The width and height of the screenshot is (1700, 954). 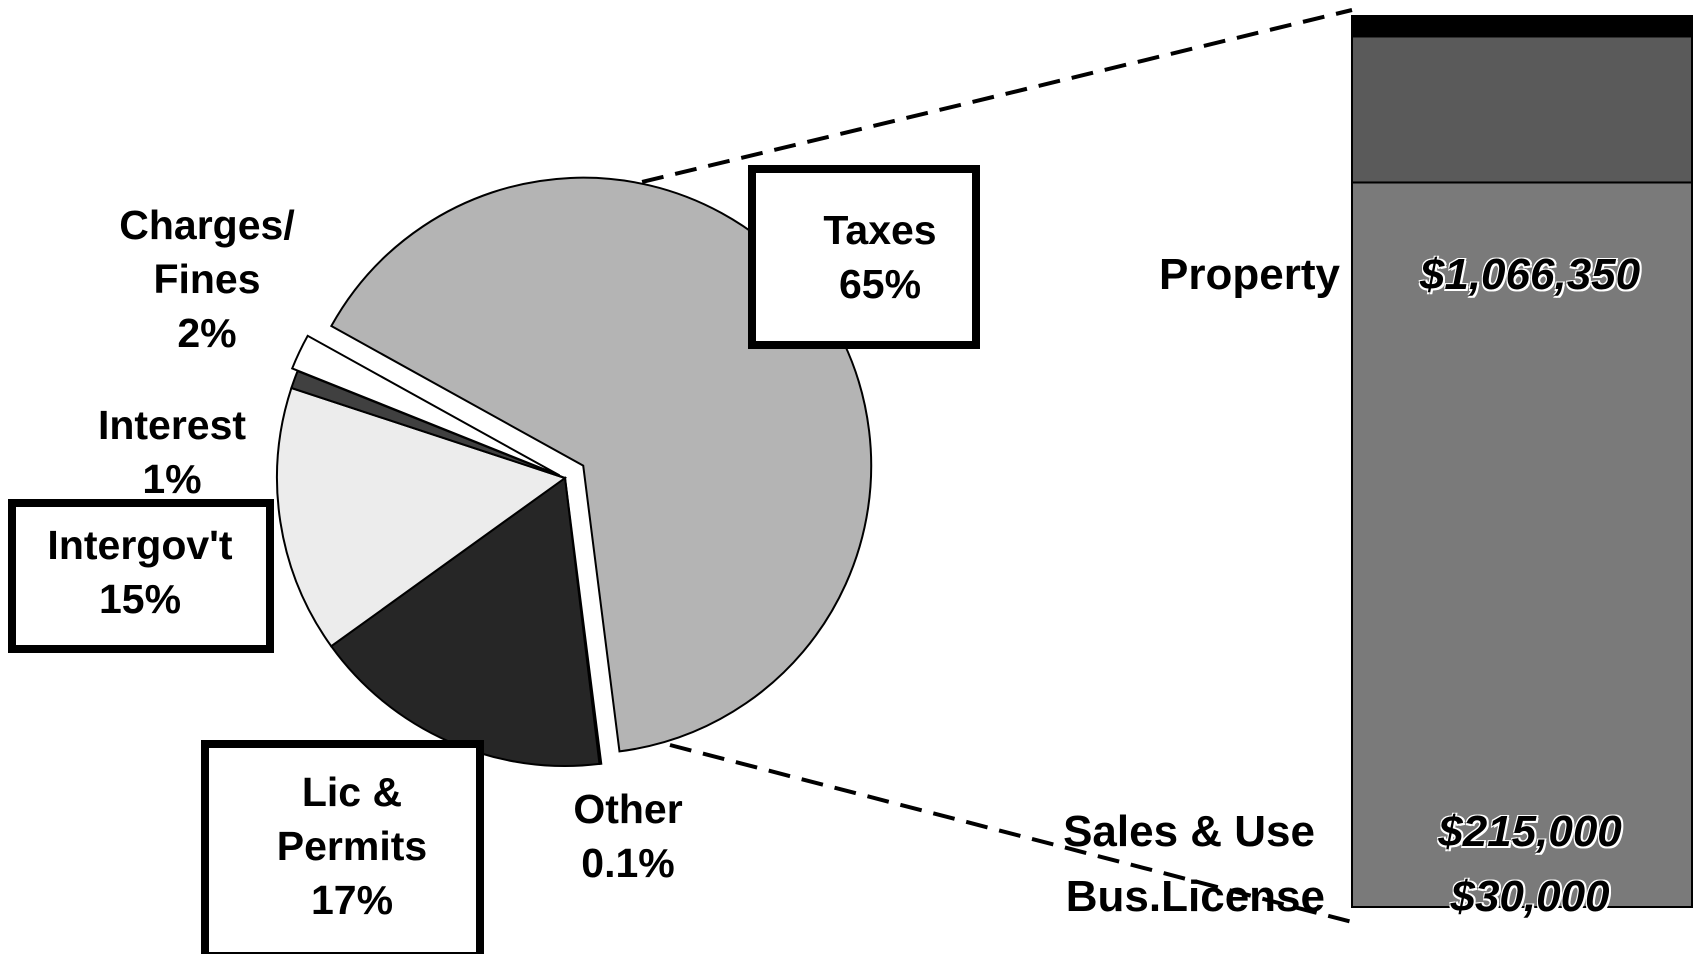 What do you see at coordinates (1189, 831) in the screenshot?
I see `segment-category: Sales & Use` at bounding box center [1189, 831].